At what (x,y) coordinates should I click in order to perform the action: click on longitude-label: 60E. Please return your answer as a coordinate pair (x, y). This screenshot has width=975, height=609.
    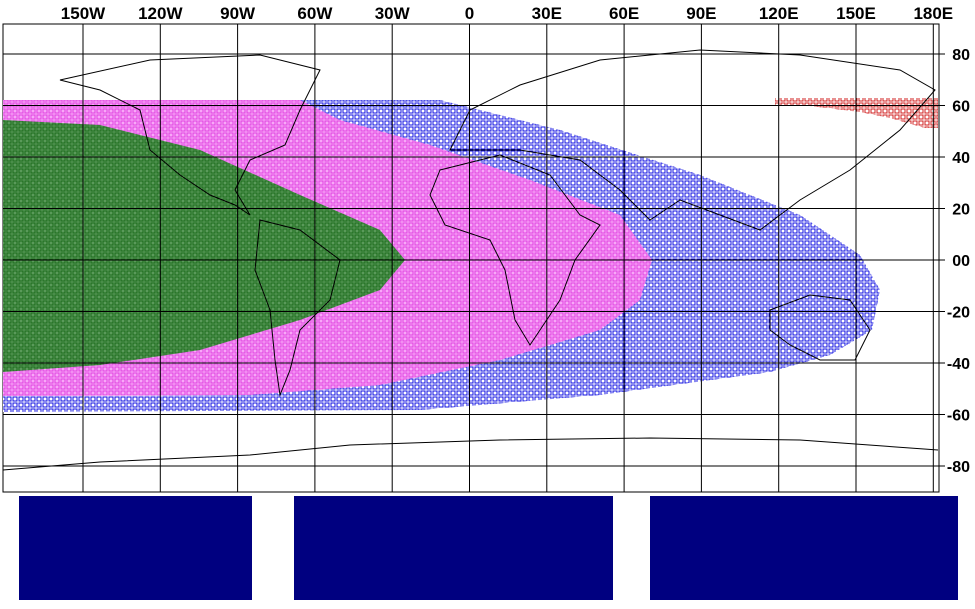
    Looking at the image, I should click on (624, 13).